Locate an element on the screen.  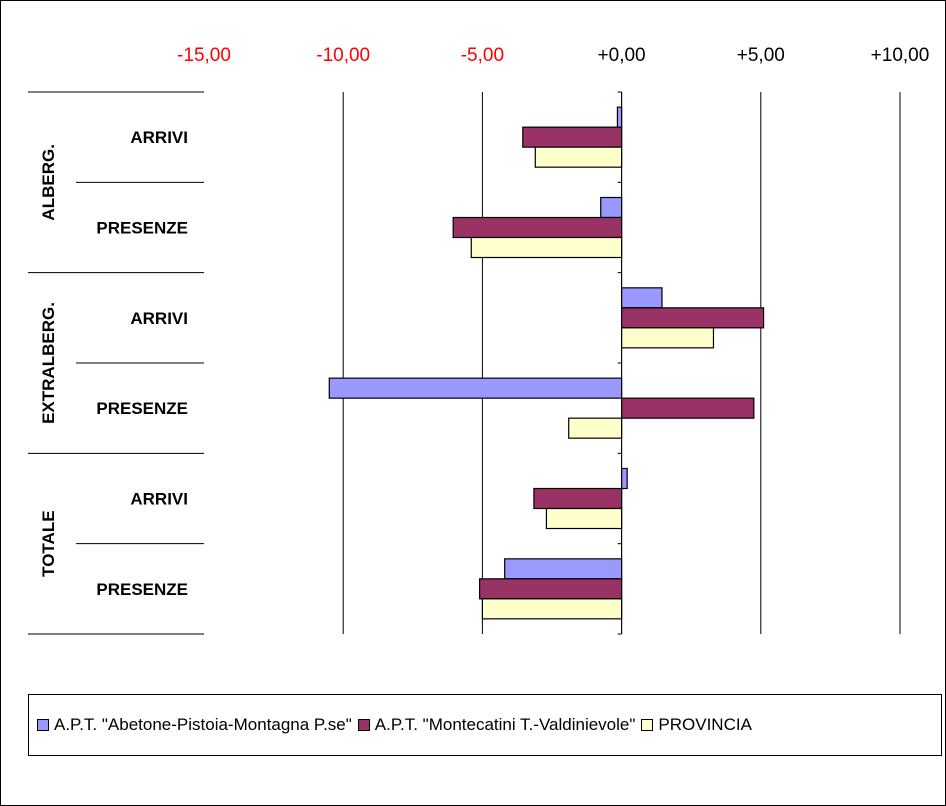
x-tick-label: +5,00 is located at coordinates (761, 55).